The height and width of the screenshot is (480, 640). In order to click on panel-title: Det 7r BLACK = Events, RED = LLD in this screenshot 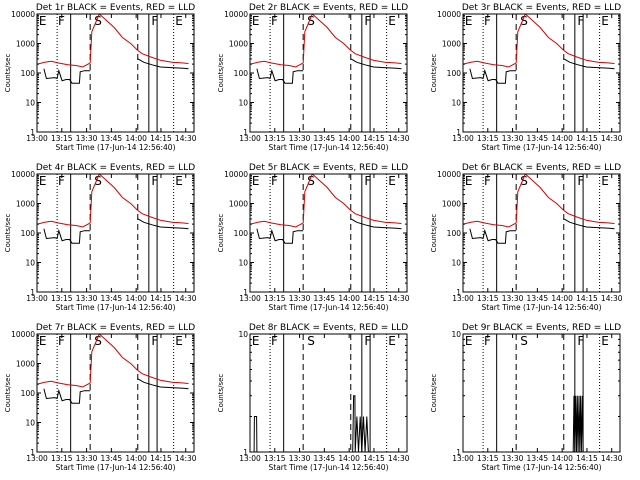, I will do `click(115, 328)`.